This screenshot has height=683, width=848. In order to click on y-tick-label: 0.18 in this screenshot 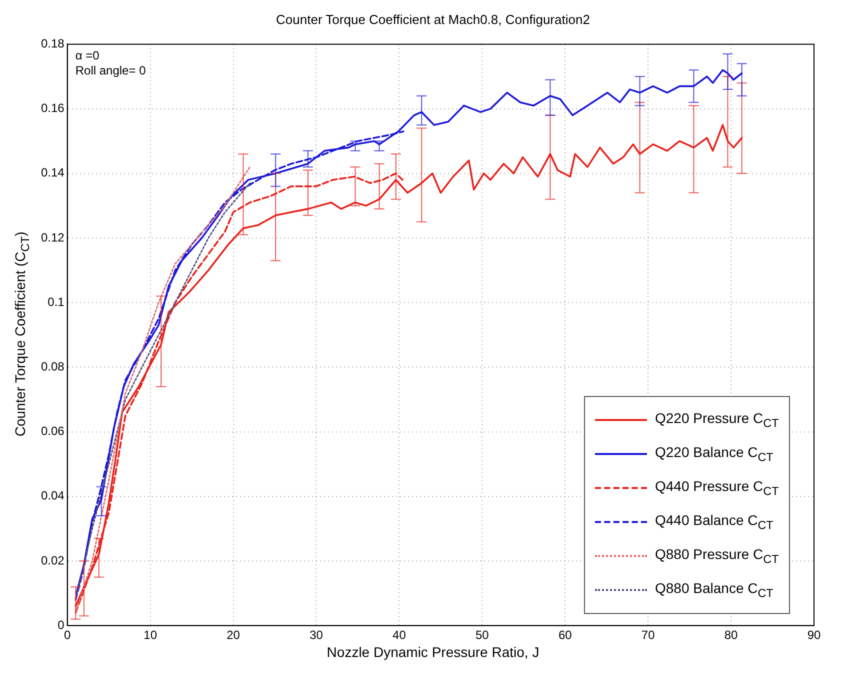, I will do `click(52, 43)`.